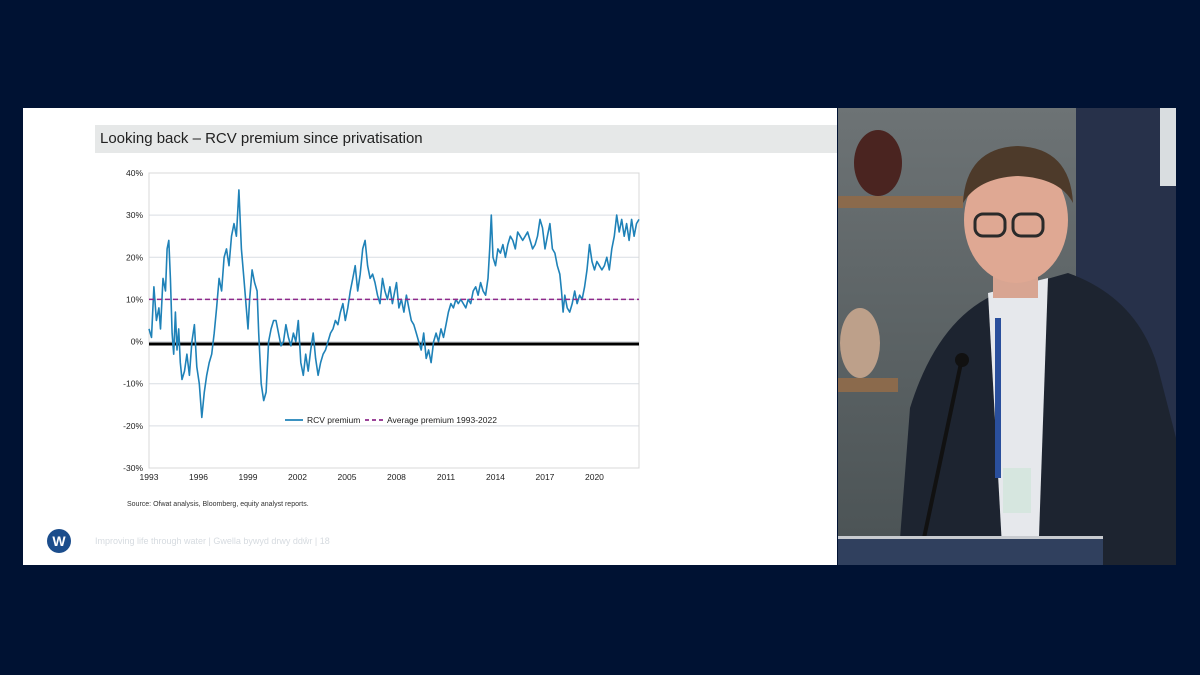 This screenshot has width=1200, height=675. What do you see at coordinates (962, 360) in the screenshot?
I see `microphone-head` at bounding box center [962, 360].